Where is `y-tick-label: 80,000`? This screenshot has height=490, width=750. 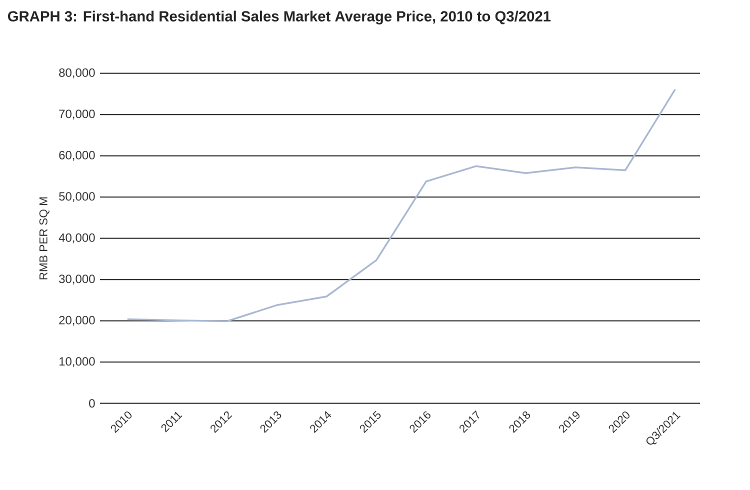
y-tick-label: 80,000 is located at coordinates (77, 73).